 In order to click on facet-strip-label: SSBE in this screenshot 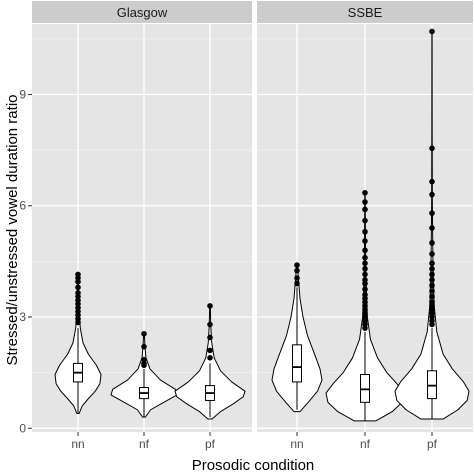, I will do `click(365, 12)`.